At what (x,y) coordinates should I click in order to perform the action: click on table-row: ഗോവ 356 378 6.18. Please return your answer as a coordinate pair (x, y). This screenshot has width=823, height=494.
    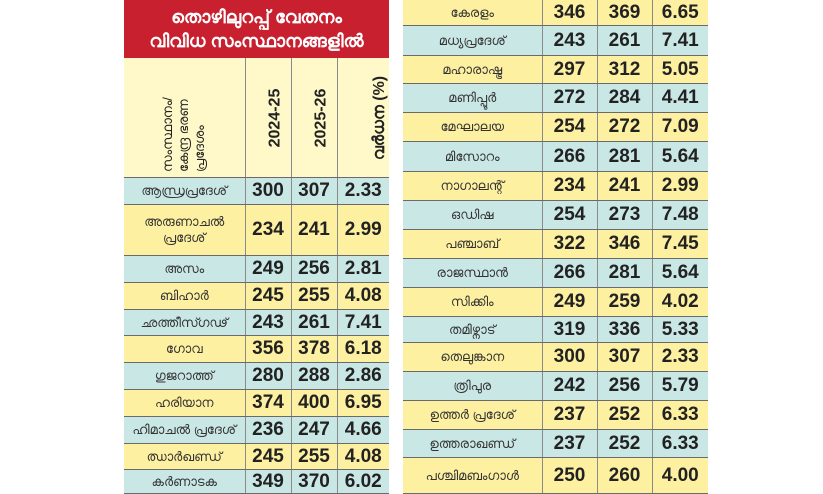
    Looking at the image, I should click on (256, 349).